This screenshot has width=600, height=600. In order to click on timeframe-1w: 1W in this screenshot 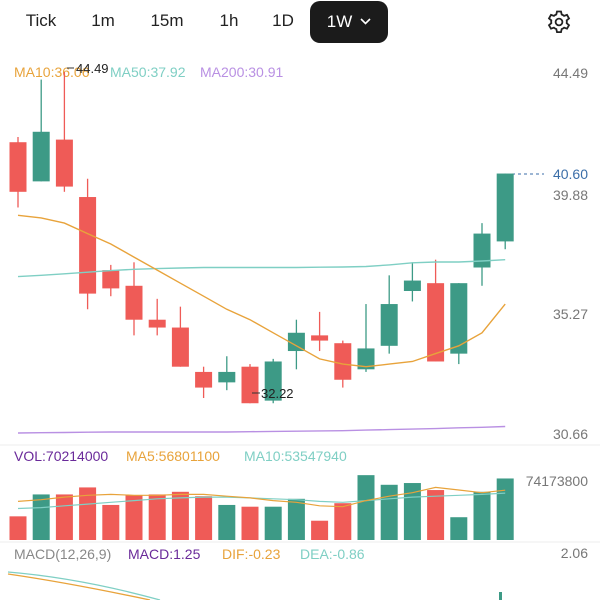, I will do `click(349, 22)`.